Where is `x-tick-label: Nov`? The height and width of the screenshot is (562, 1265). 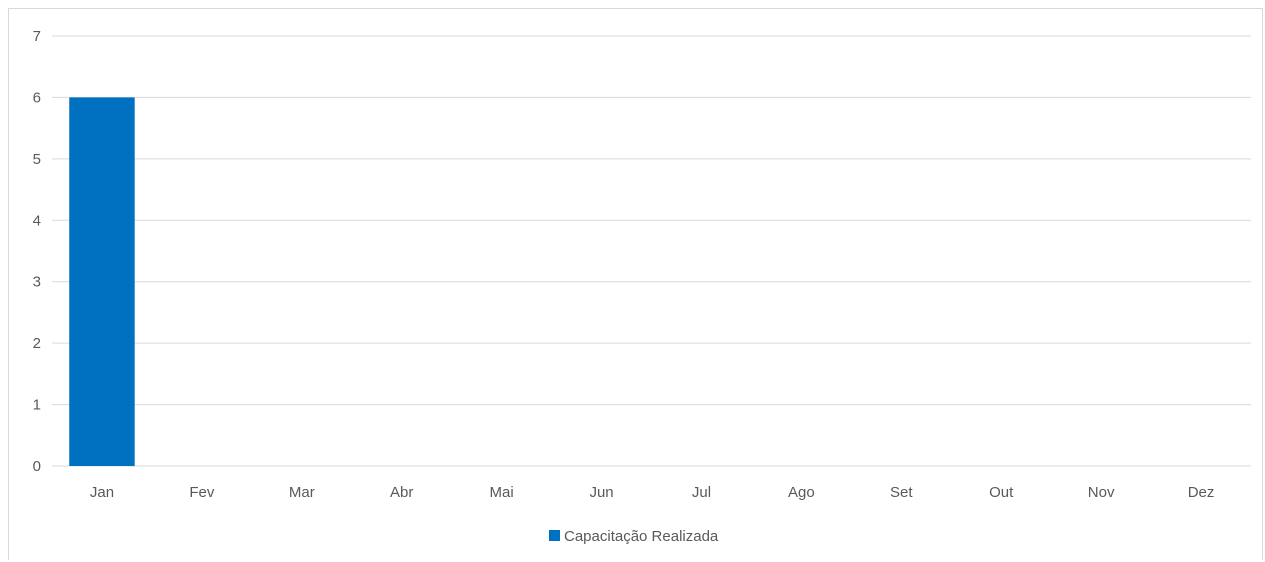
x-tick-label: Nov is located at coordinates (1101, 492).